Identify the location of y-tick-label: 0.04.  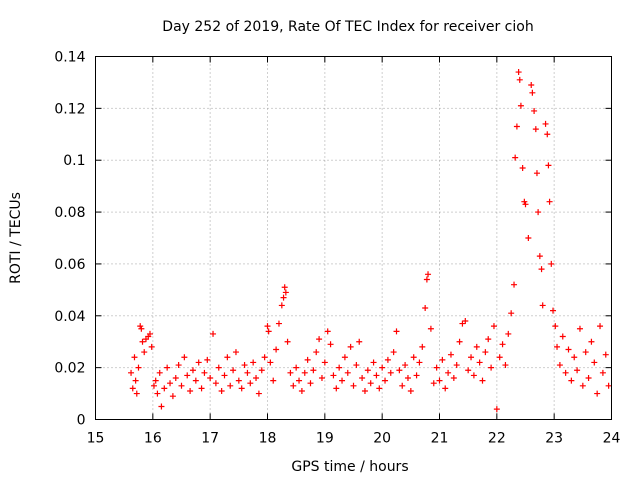
(69, 317).